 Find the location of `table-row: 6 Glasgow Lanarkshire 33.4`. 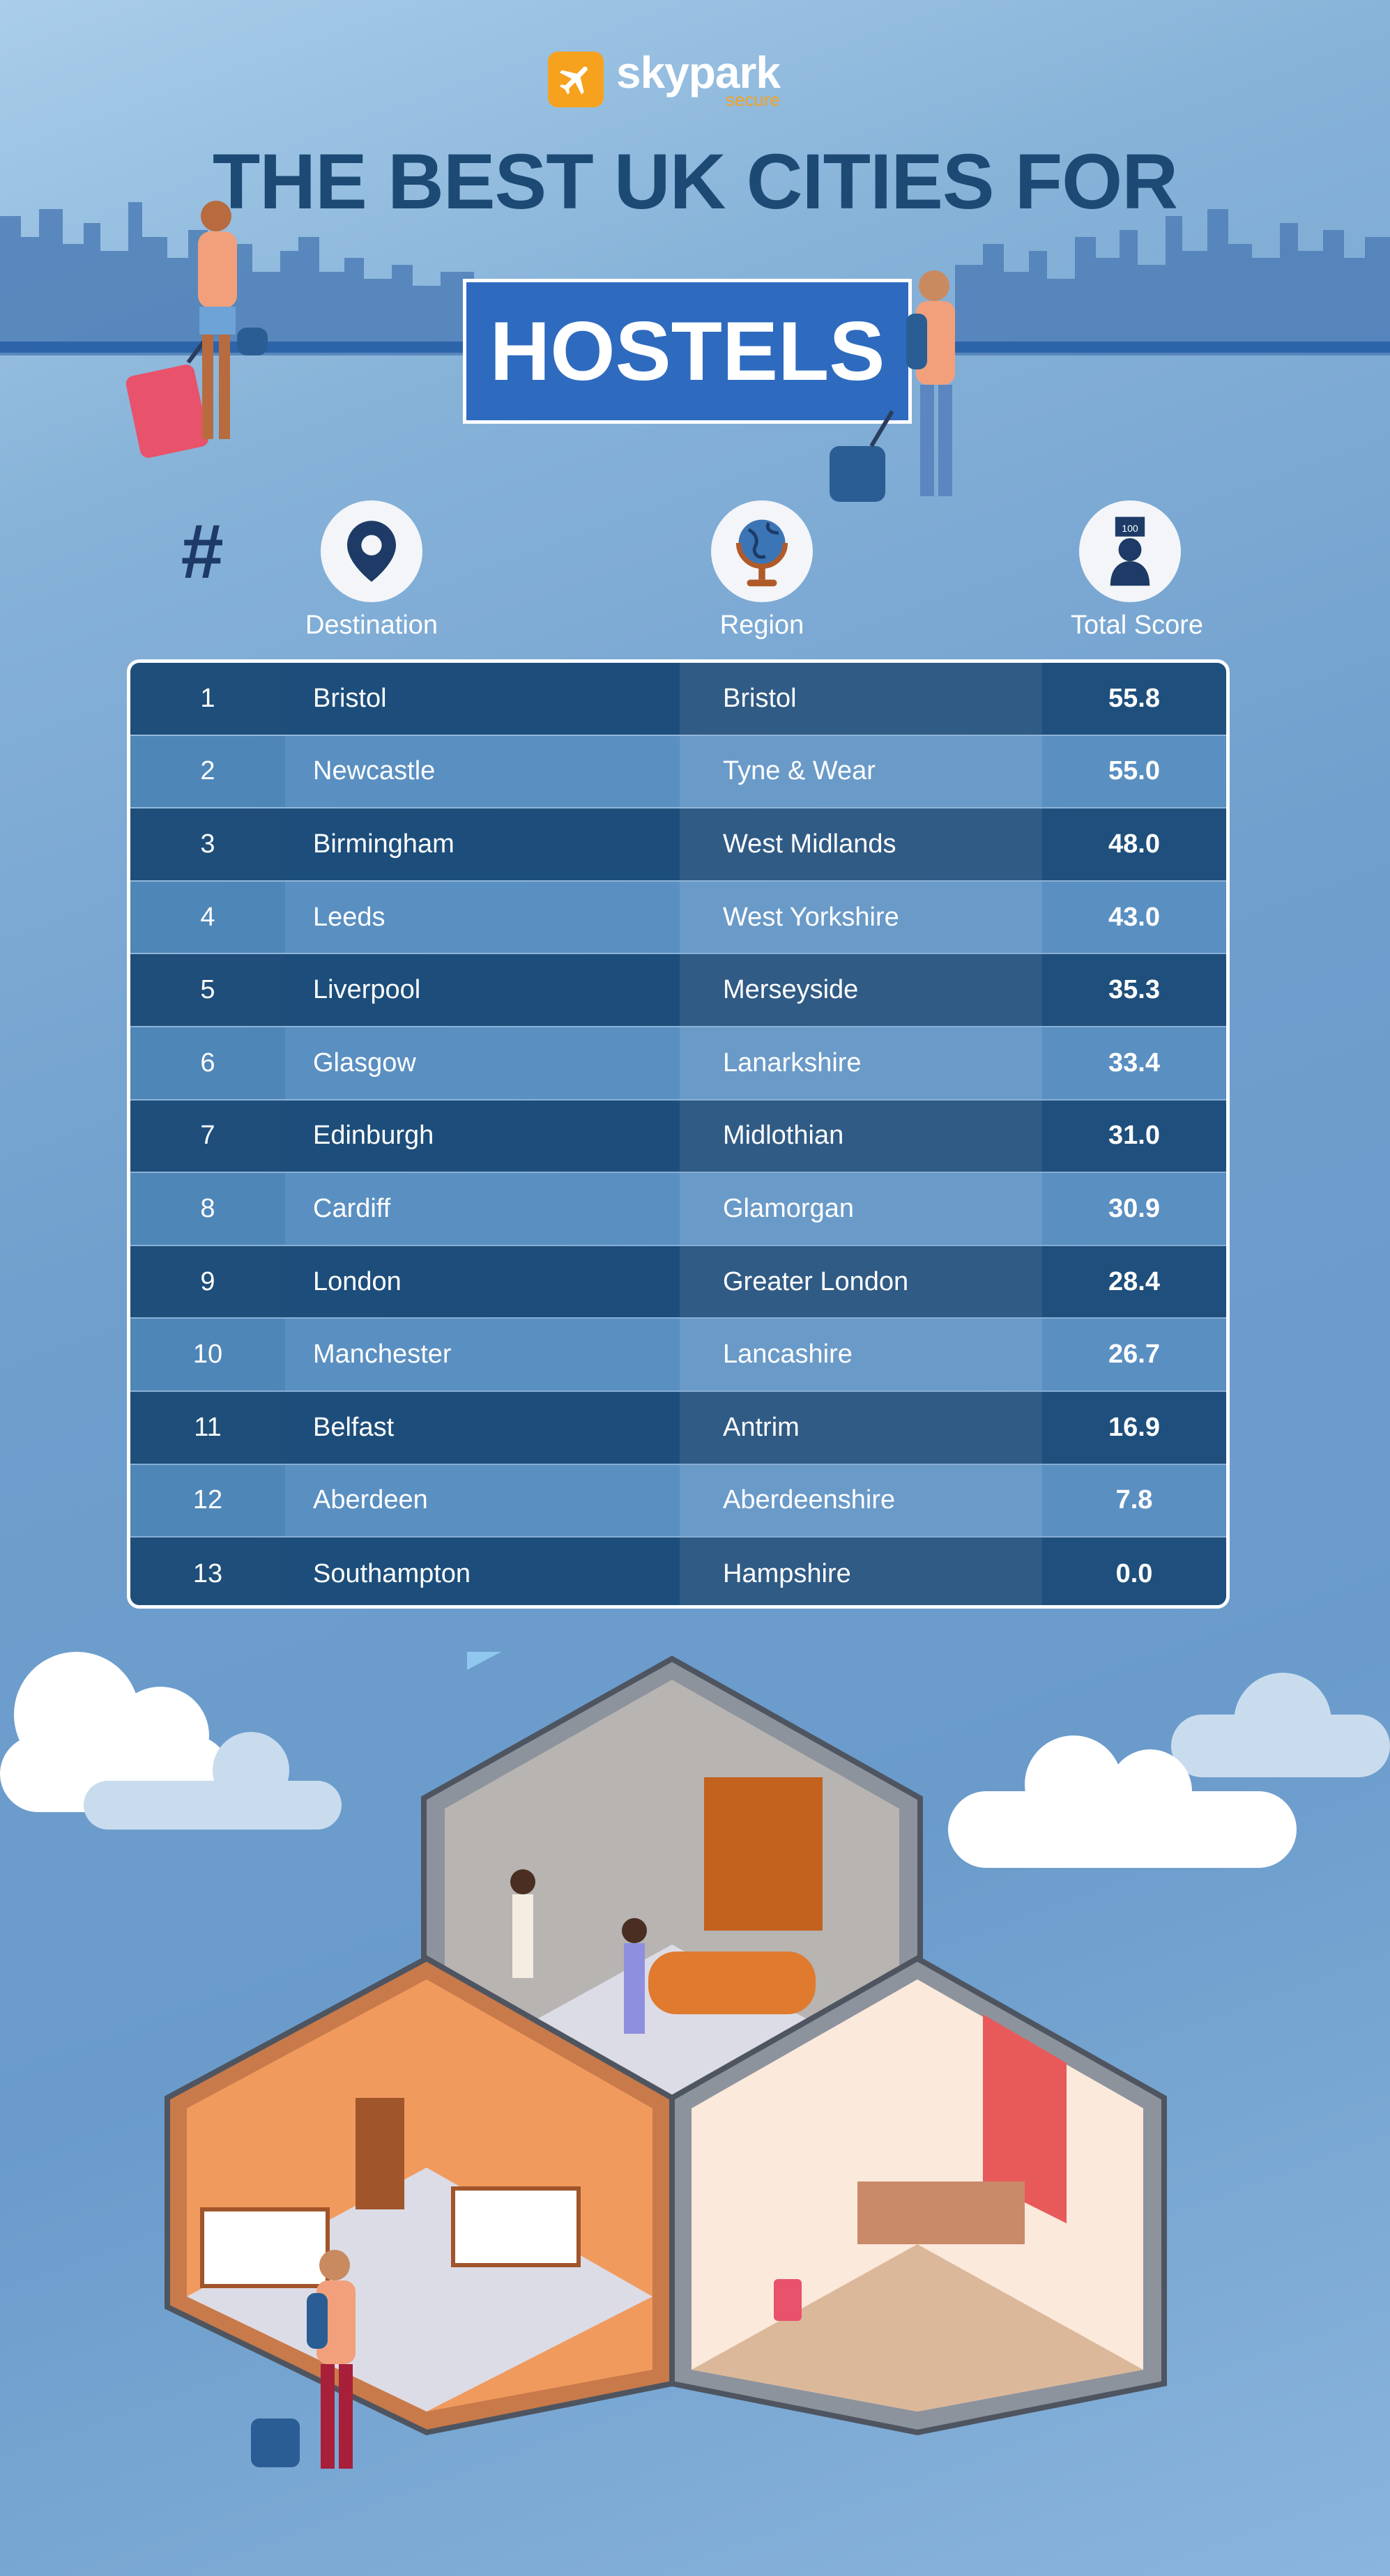

table-row: 6 Glasgow Lanarkshire 33.4 is located at coordinates (678, 1064).